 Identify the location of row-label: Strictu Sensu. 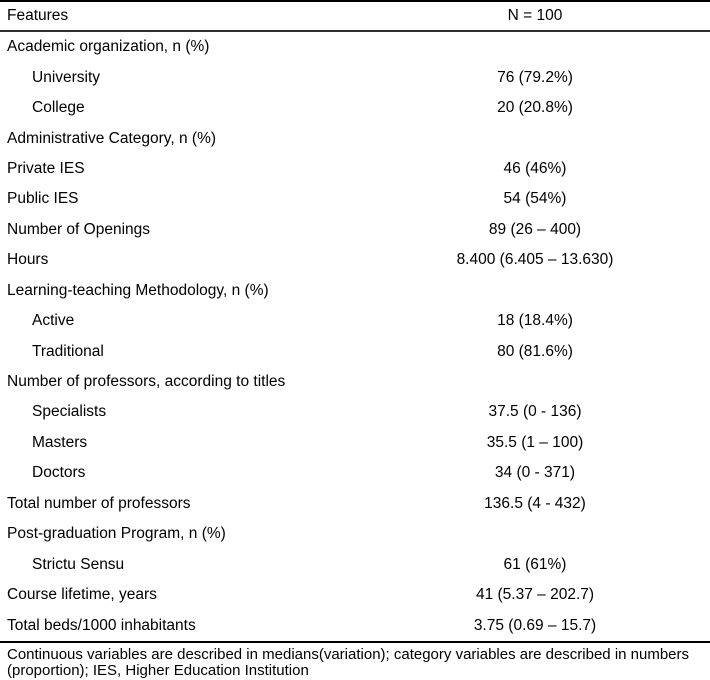
(78, 564).